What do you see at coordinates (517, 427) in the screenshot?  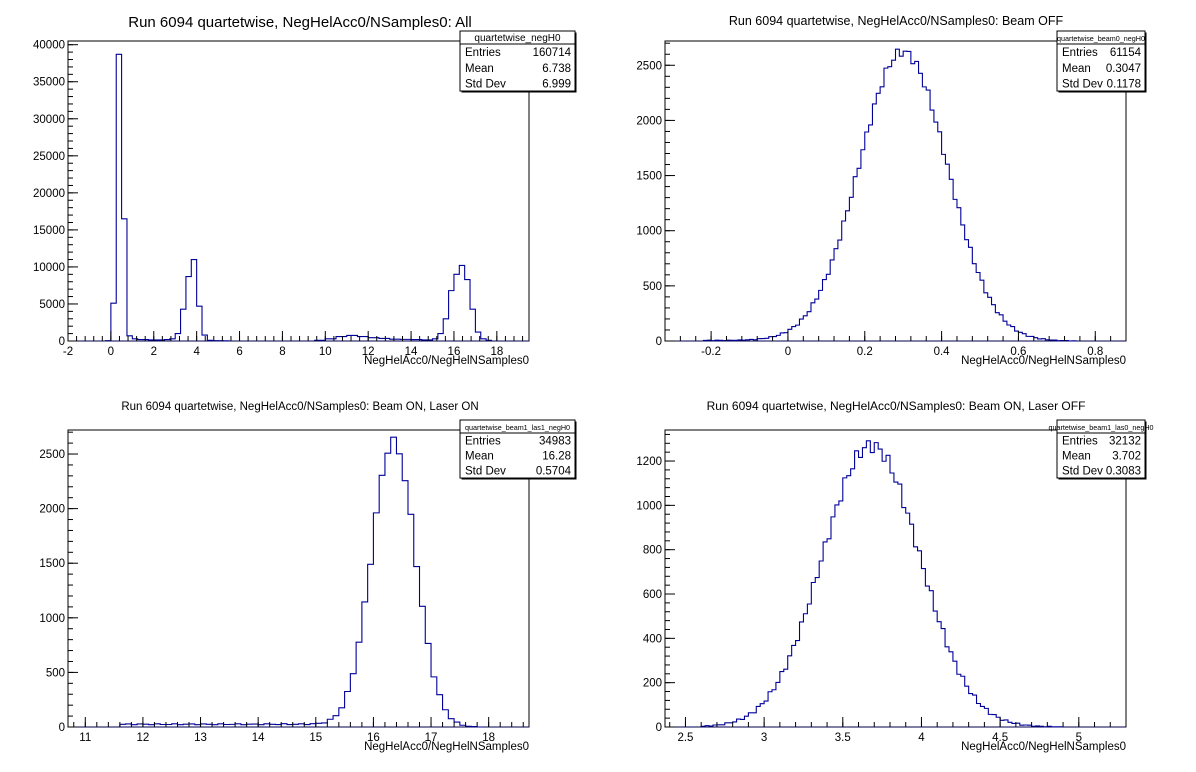 I see `stats-box-name: quartetwise_beam1_las1_negH0` at bounding box center [517, 427].